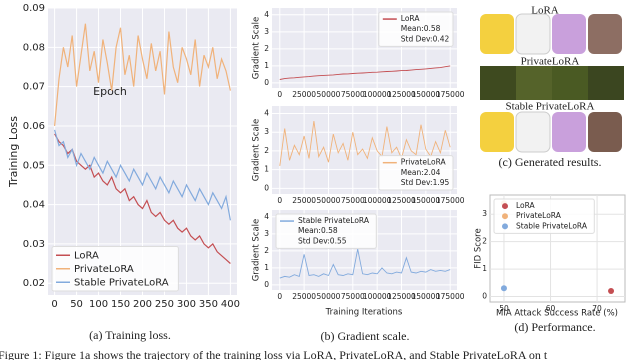  I want to click on y-axis-label: FID Score, so click(479, 248).